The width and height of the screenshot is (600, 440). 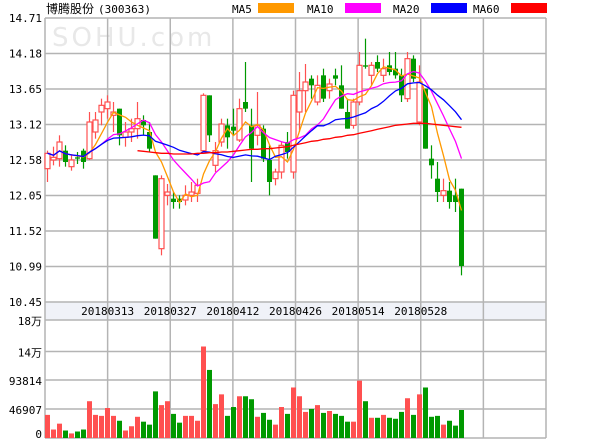 What do you see at coordinates (25, 125) in the screenshot?
I see `price-tick-label: 13.12` at bounding box center [25, 125].